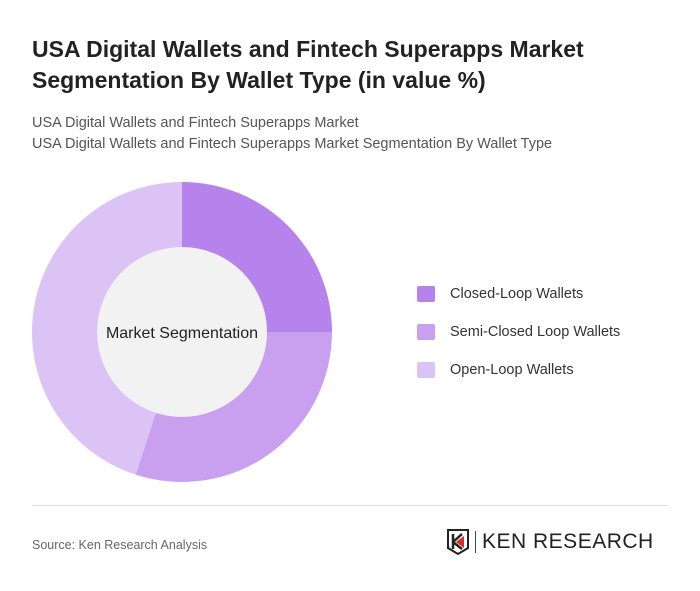 This screenshot has width=700, height=591. What do you see at coordinates (350, 505) in the screenshot?
I see `divider` at bounding box center [350, 505].